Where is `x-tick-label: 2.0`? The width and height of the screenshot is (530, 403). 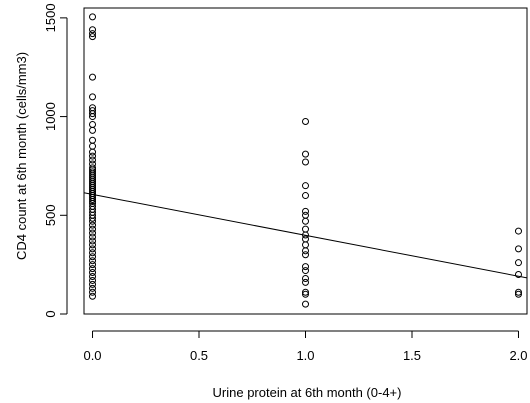 x-tick-label: 2.0 is located at coordinates (518, 355).